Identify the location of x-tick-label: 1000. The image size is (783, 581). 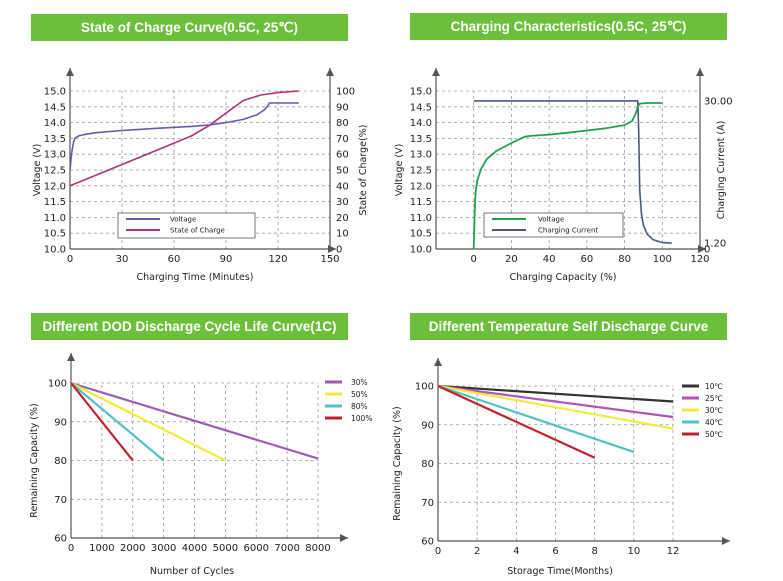
(101, 548).